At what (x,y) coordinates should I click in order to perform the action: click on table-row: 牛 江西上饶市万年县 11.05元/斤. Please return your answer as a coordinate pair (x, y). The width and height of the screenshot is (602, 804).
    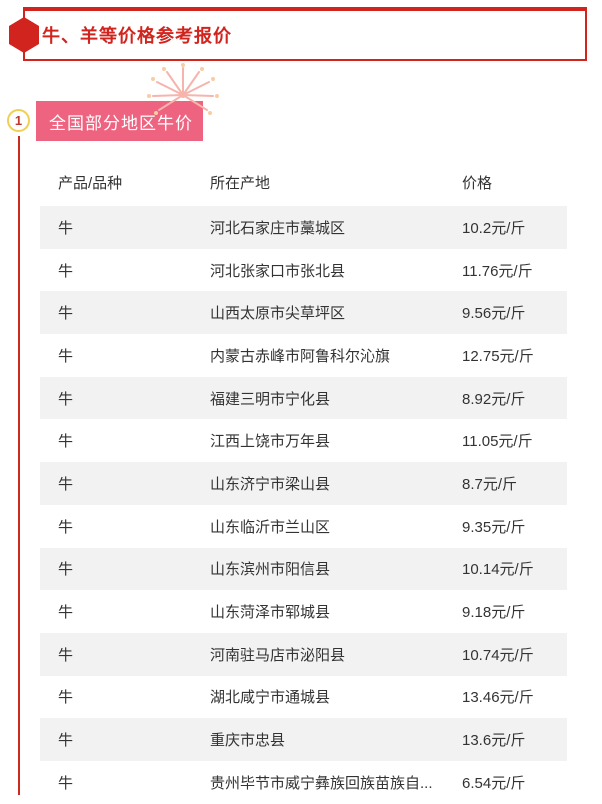
    Looking at the image, I should click on (303, 440).